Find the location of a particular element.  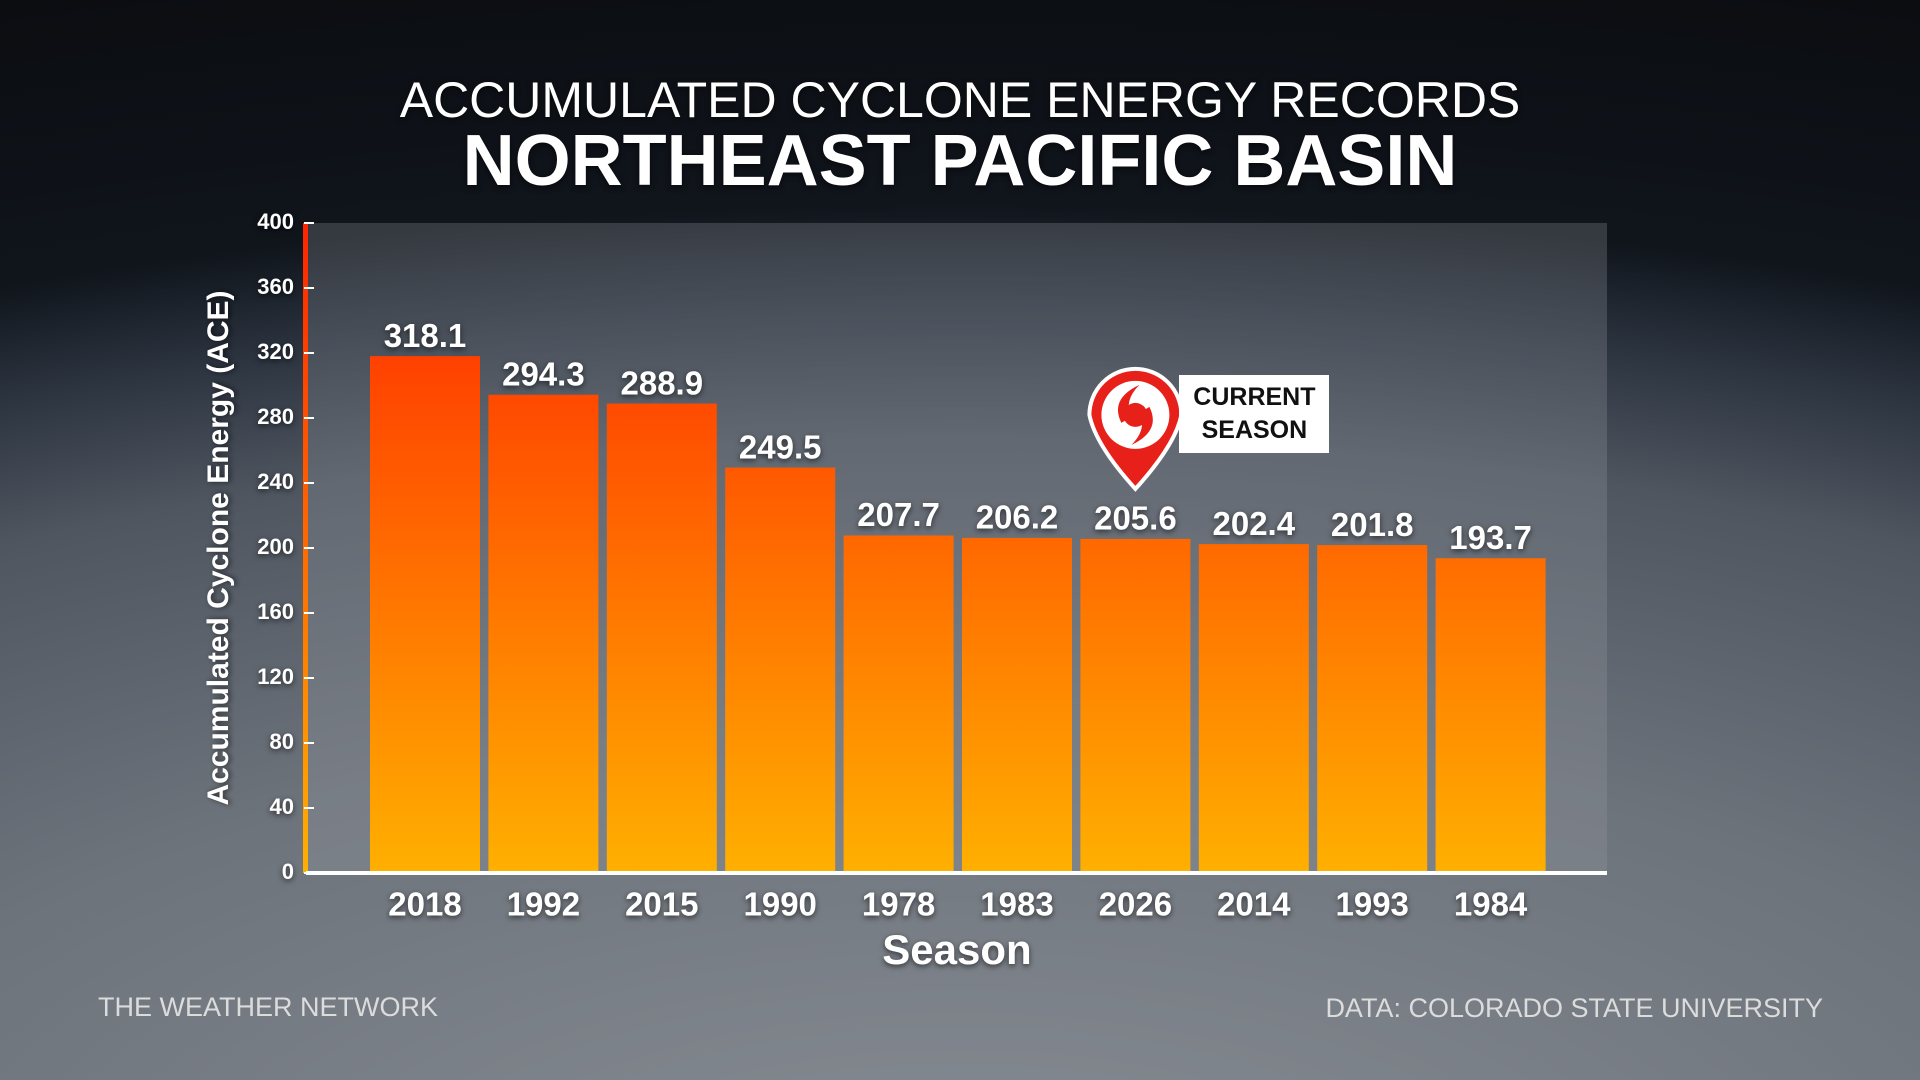

y-tick-label: 0 is located at coordinates (288, 871).